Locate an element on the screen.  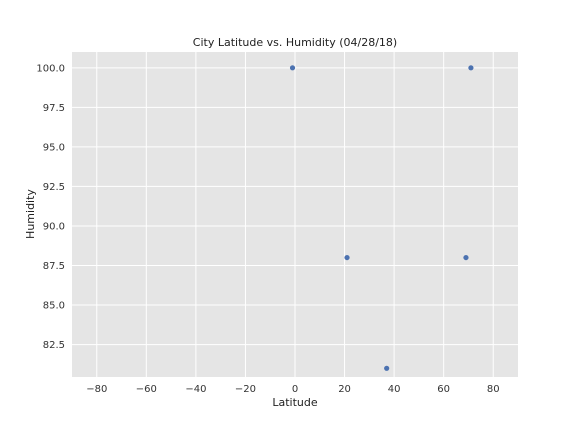
y-tick-label: 95.0 is located at coordinates (54, 147).